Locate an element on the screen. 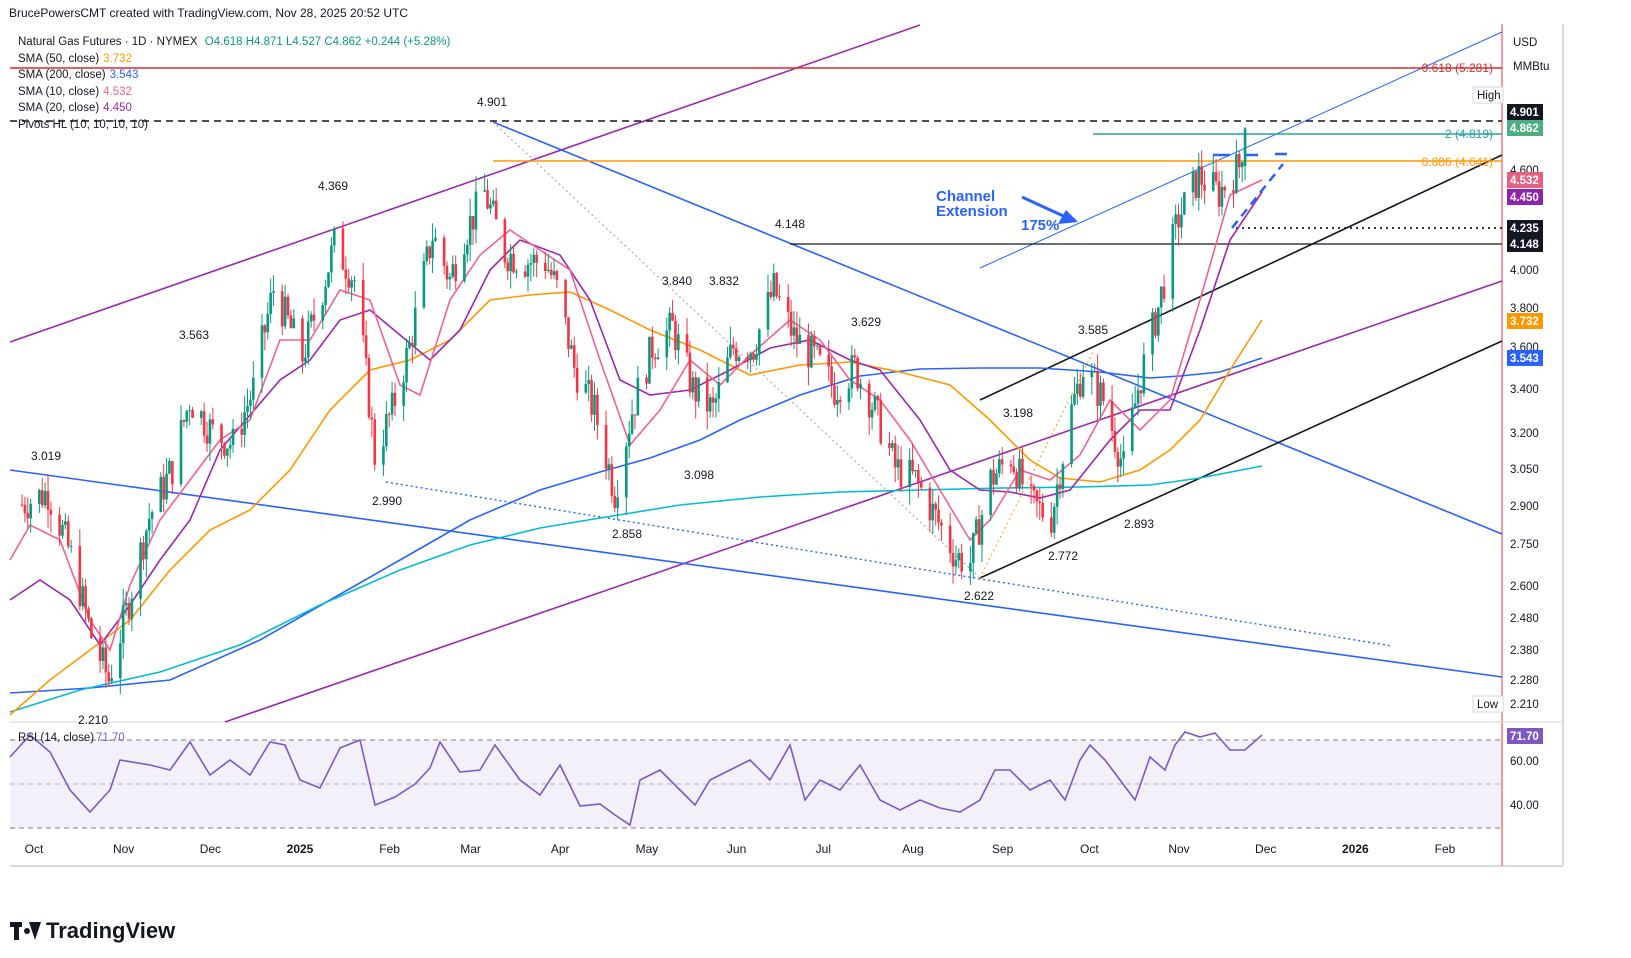 This screenshot has width=1631, height=958. pivot-label: 3.019 is located at coordinates (46, 456).